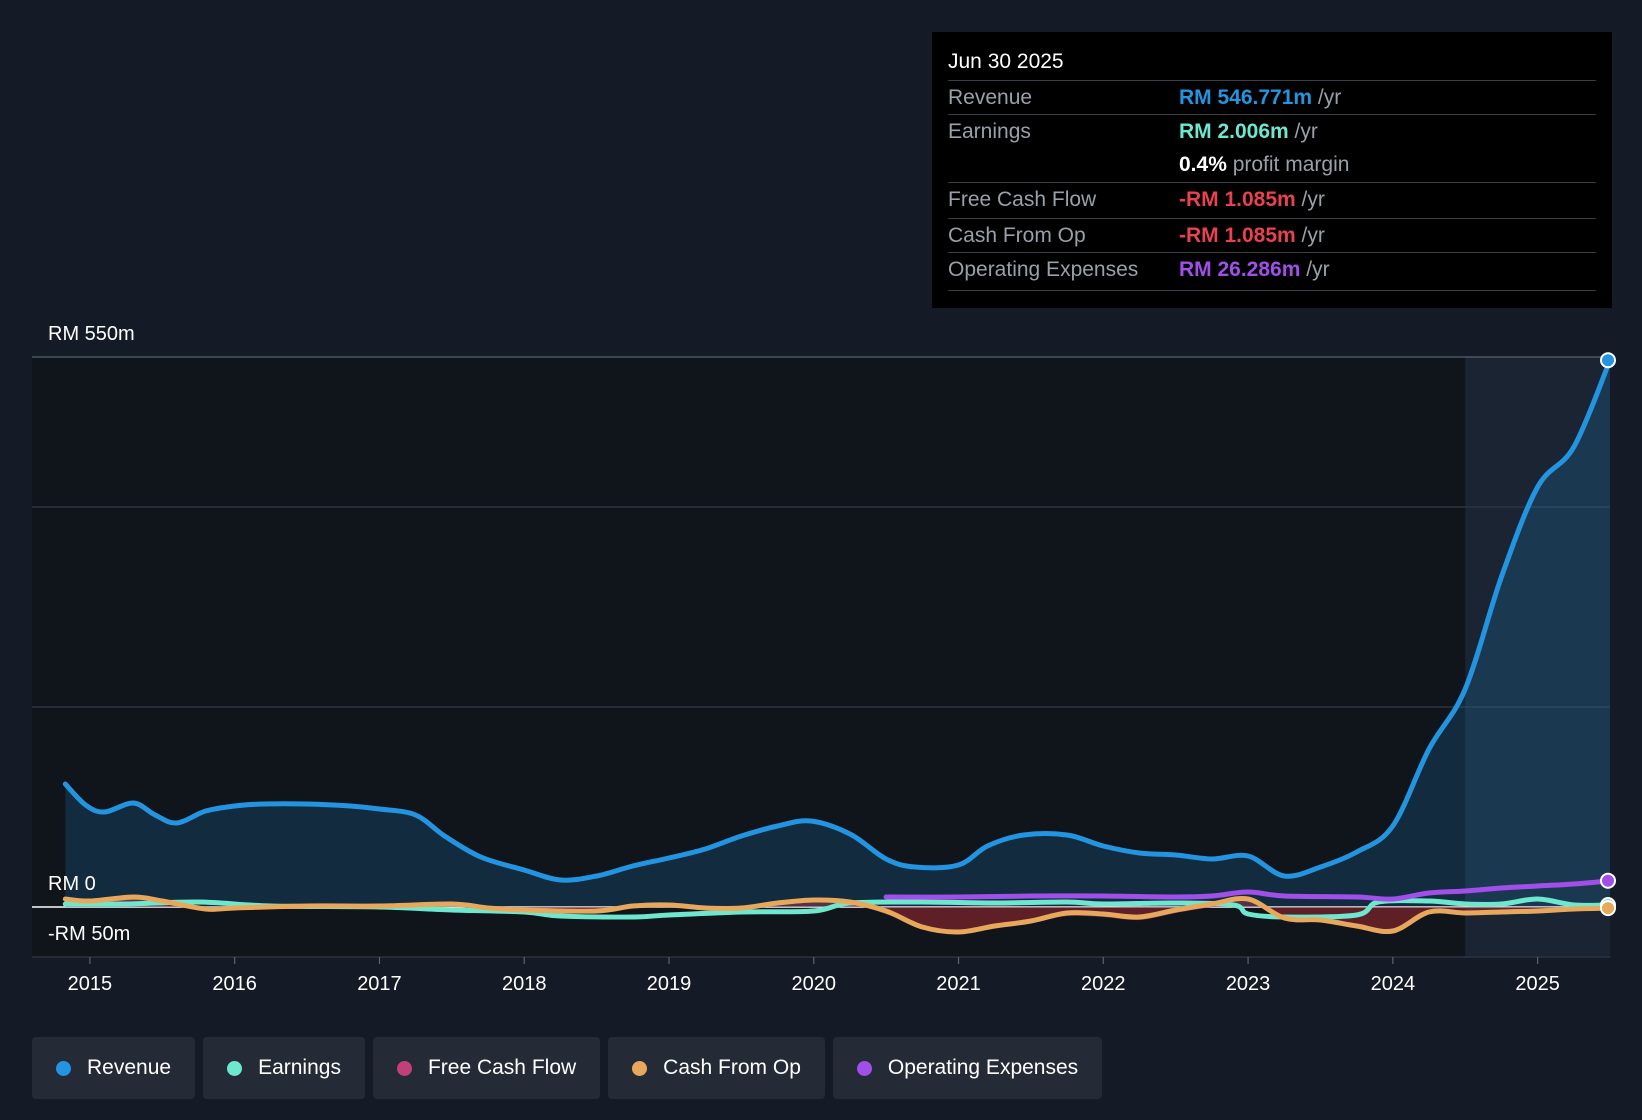 This screenshot has width=1642, height=1120. I want to click on cash-from-op-endpoint, so click(1608, 908).